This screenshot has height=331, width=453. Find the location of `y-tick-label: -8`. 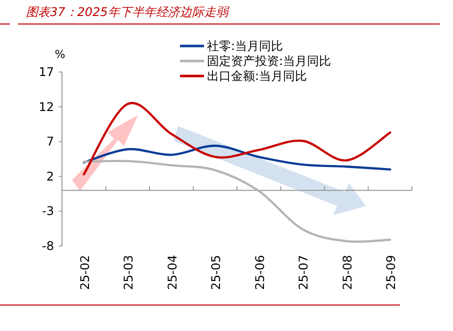

y-tick-label: -8 is located at coordinates (48, 246).